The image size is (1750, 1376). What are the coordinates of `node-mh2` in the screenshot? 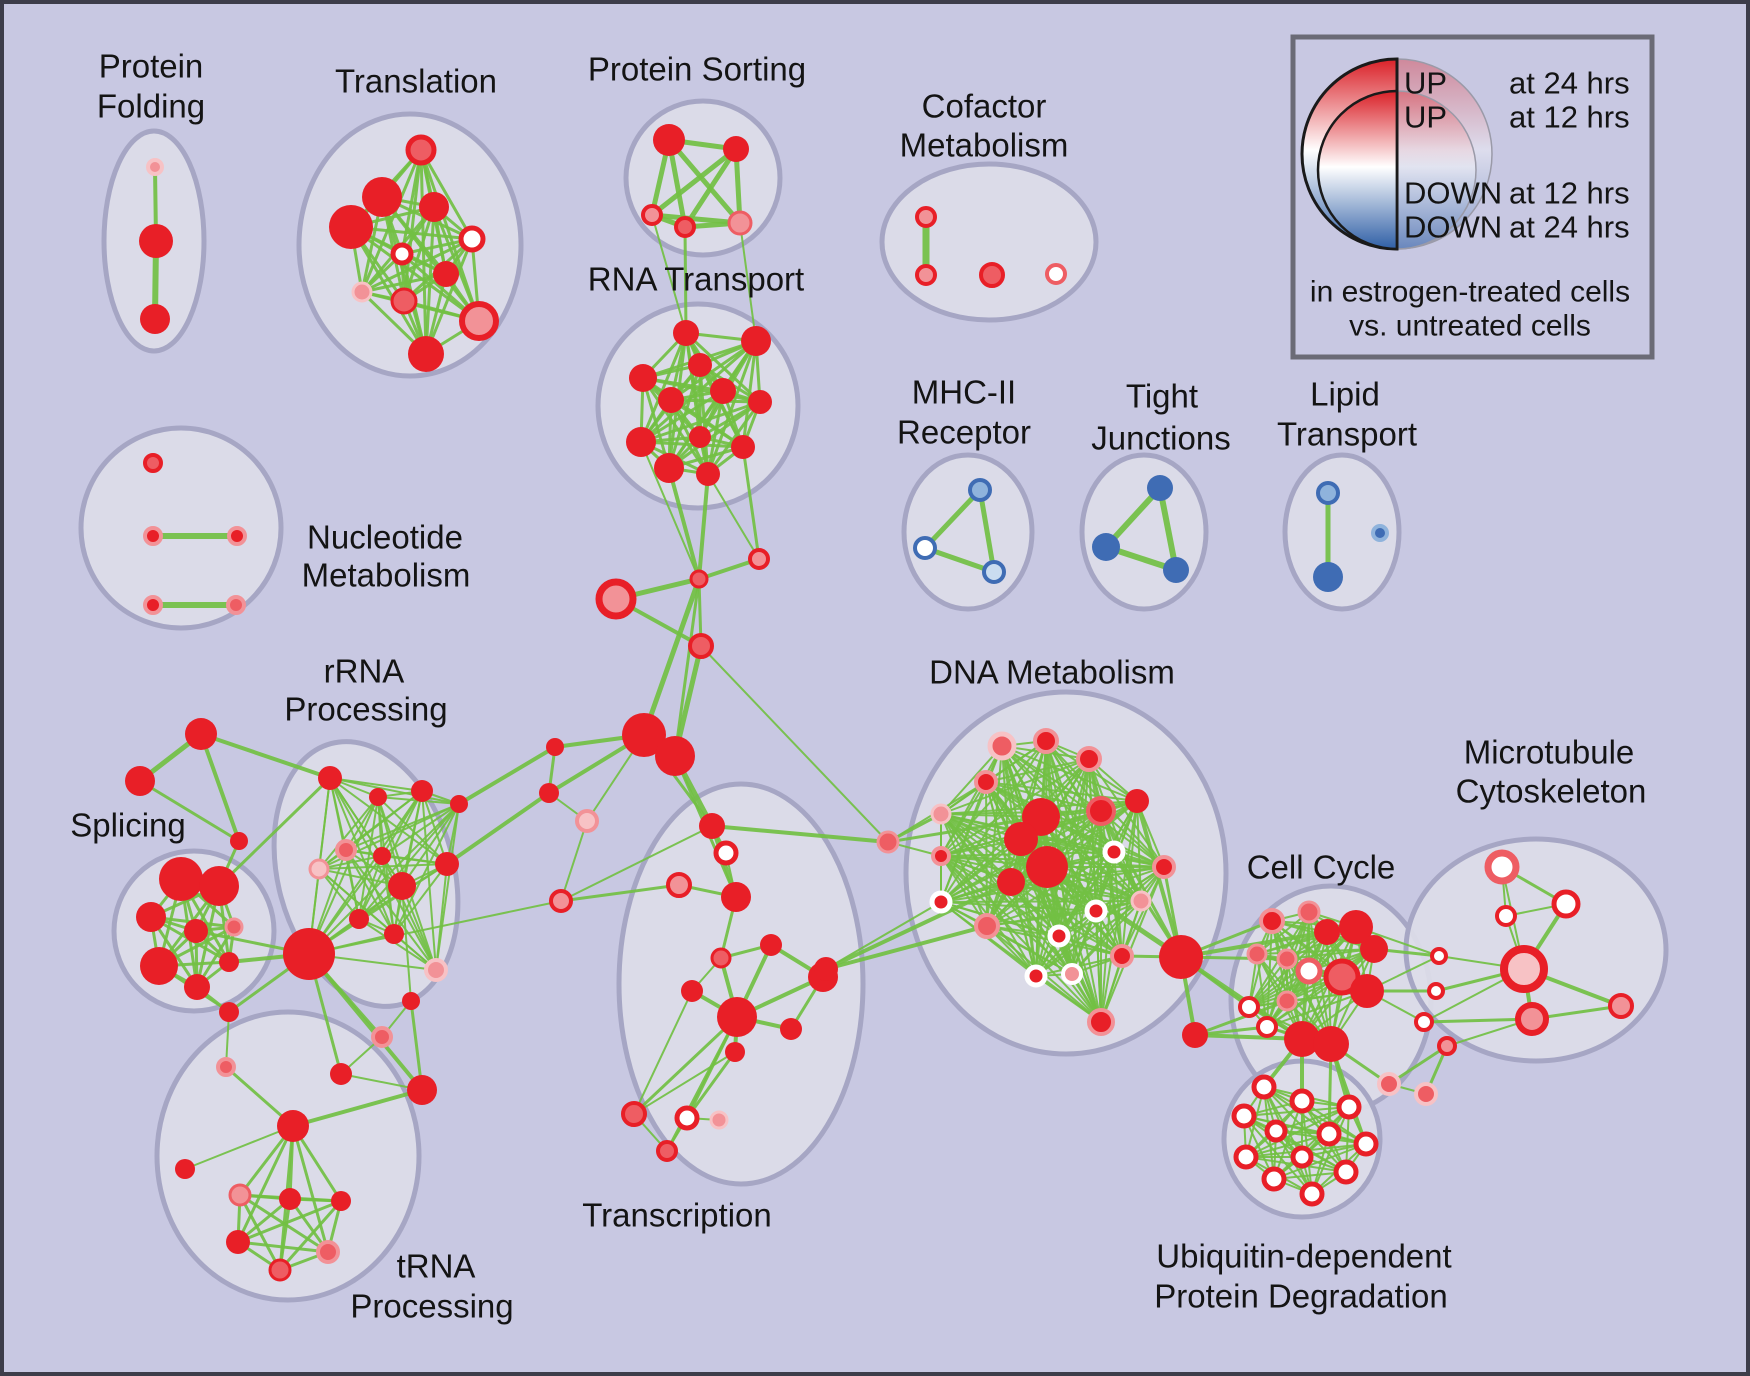 It's located at (925, 548).